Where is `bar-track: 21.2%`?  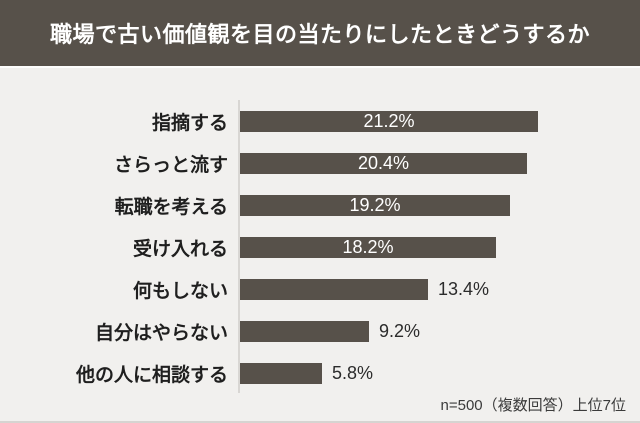
bar-track: 21.2% is located at coordinates (389, 121).